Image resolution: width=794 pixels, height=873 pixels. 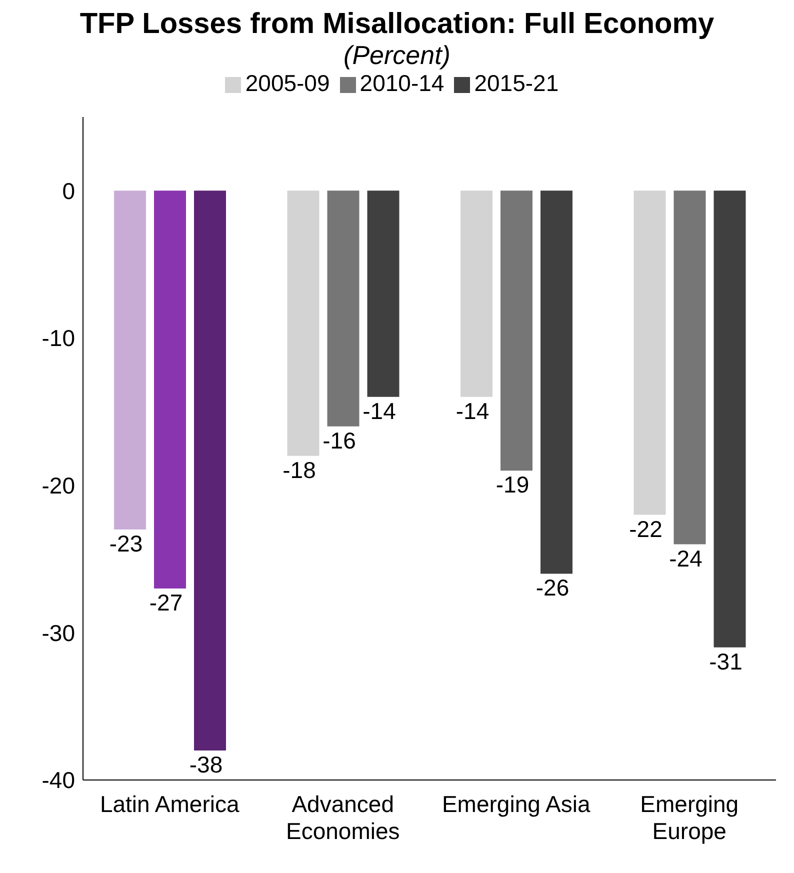 I want to click on data-label: -27, so click(x=166, y=602).